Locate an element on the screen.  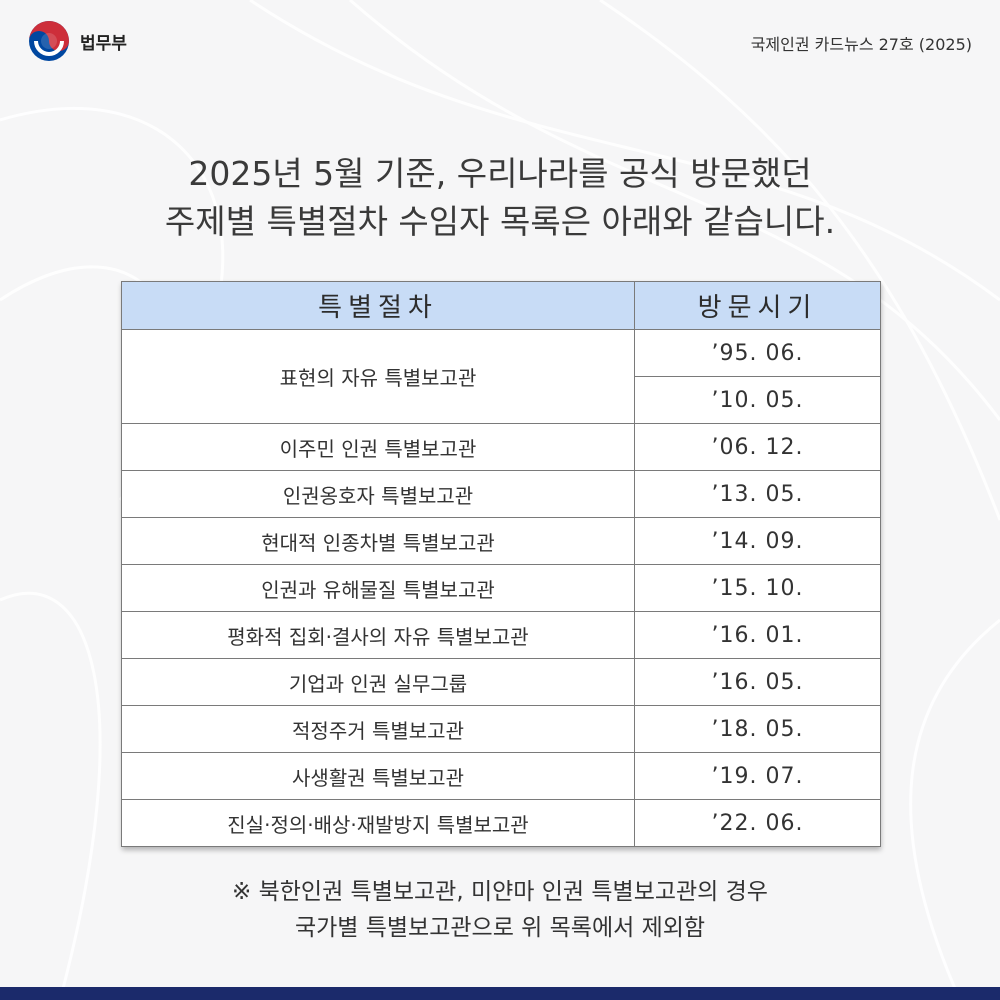
procedure-cell: 인권옹호자 특별보고관 is located at coordinates (378, 494).